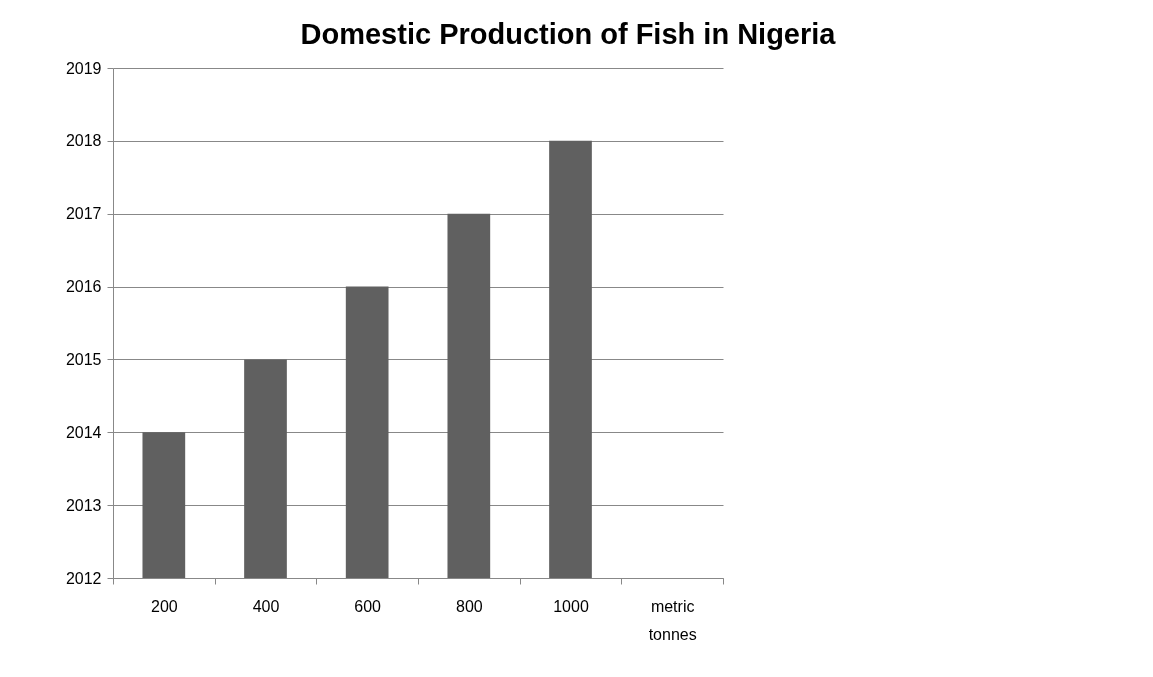  What do you see at coordinates (568, 34) in the screenshot?
I see `chart-title: Domestic Production of Fish in Nigeria` at bounding box center [568, 34].